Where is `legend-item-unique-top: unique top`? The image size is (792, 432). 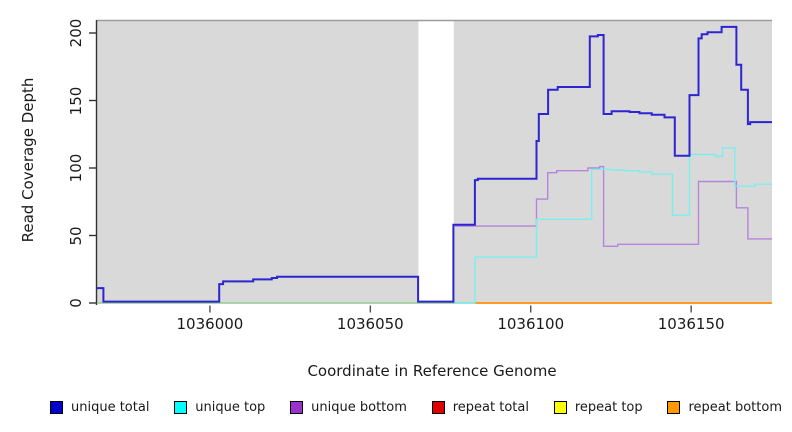
legend-item-unique-top: unique top is located at coordinates (219, 407).